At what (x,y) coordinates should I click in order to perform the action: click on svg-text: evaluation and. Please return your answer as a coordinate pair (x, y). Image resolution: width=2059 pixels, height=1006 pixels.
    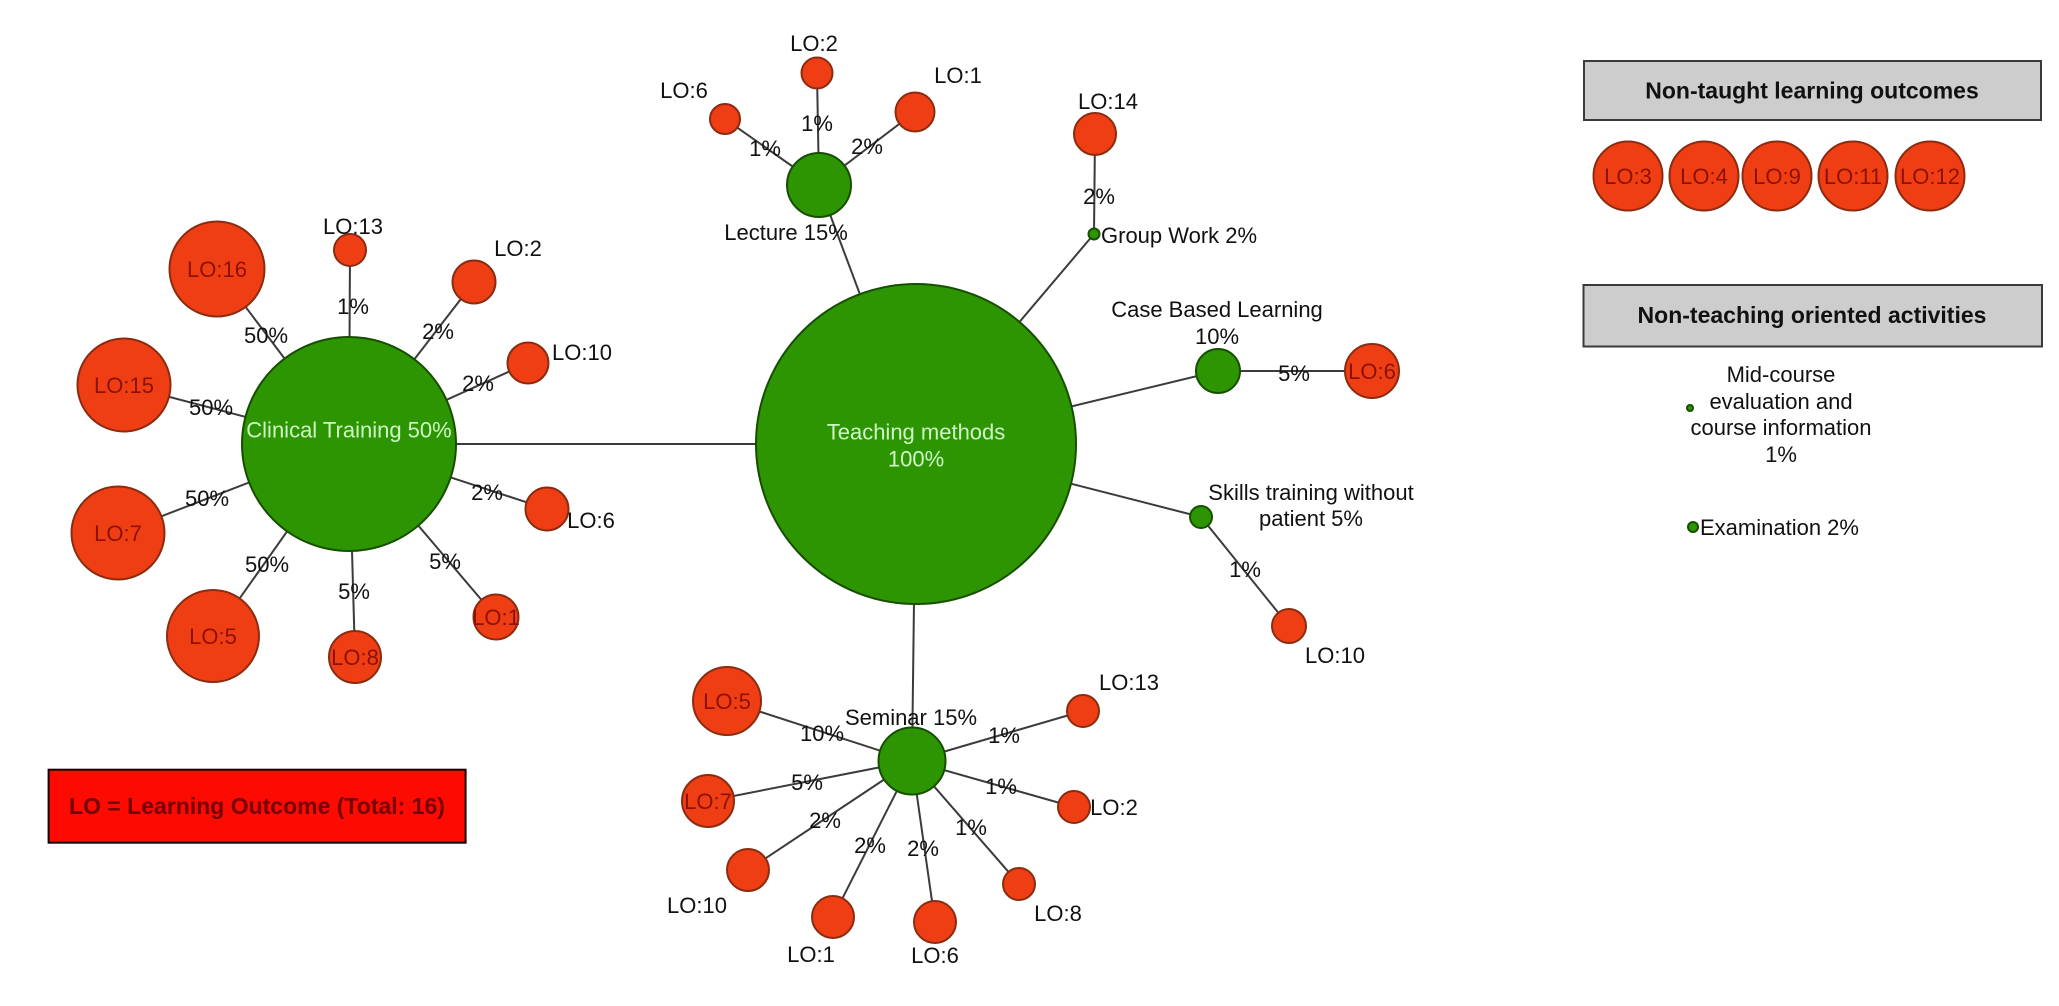
    Looking at the image, I should click on (1780, 401).